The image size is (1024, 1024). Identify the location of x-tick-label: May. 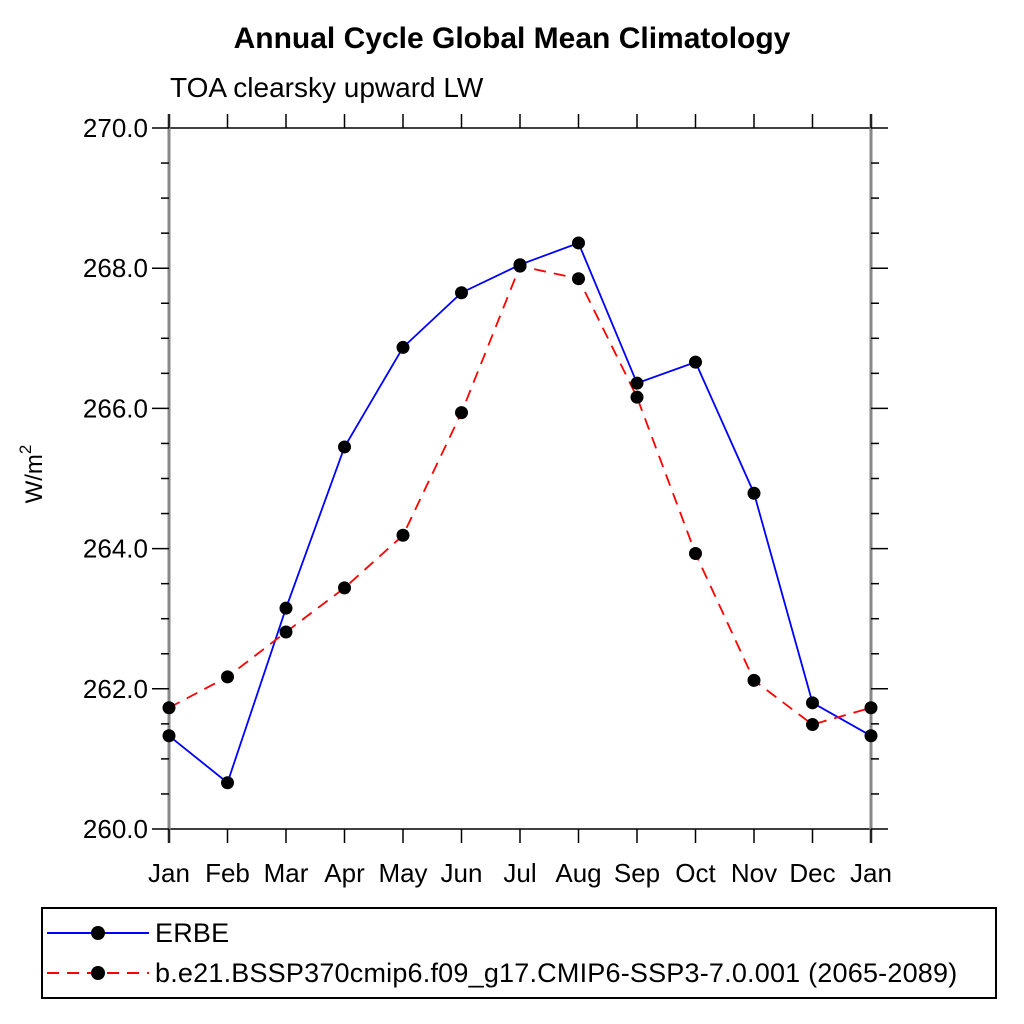
(402, 873).